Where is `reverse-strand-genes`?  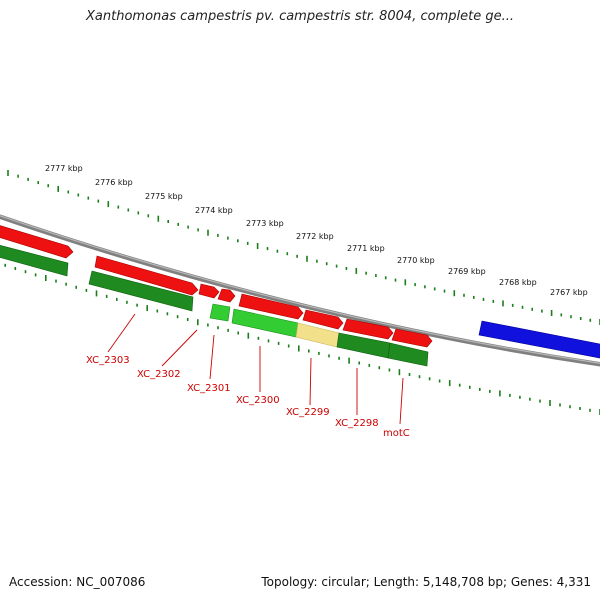 reverse-strand-genes is located at coordinates (214, 305).